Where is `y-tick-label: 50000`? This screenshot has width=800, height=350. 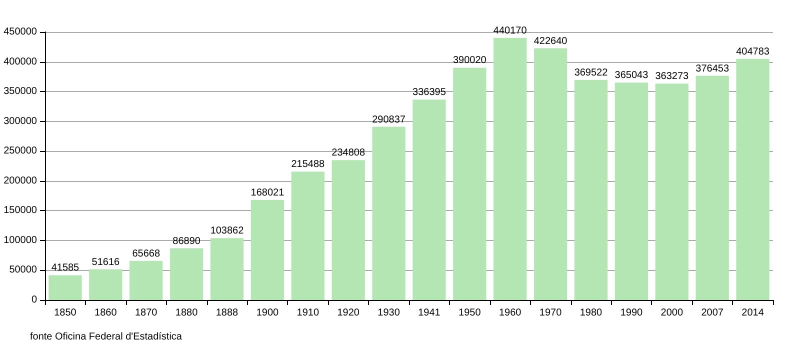
y-tick-label: 50000 is located at coordinates (23, 270).